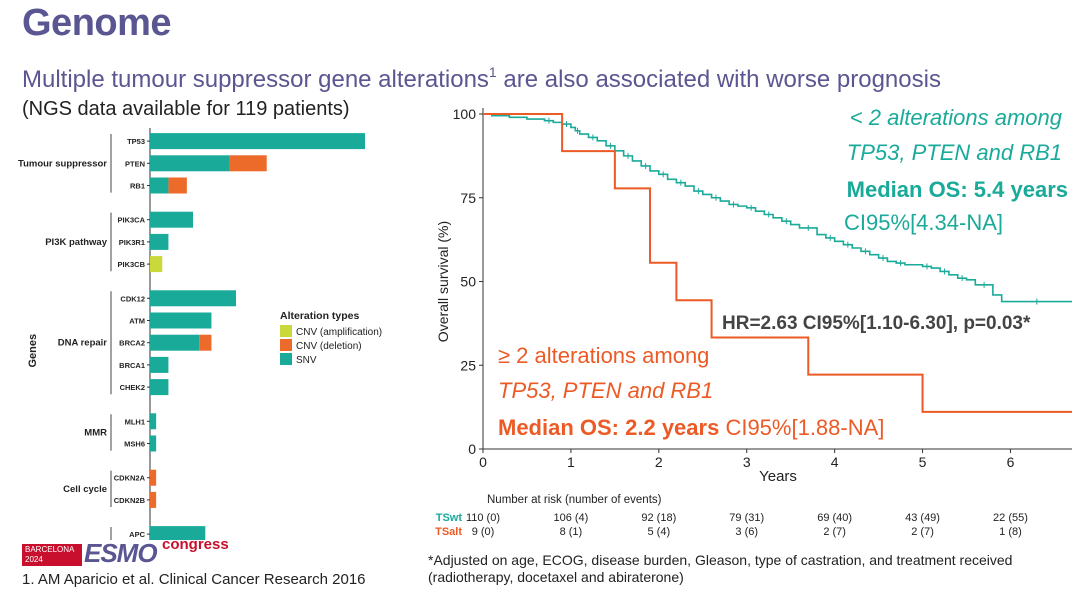 This screenshot has height=593, width=1080. Describe the element at coordinates (691, 427) in the screenshot. I see `alt-median-os: Median OS: 2.2 years CI95%[1.88-NA]` at that location.